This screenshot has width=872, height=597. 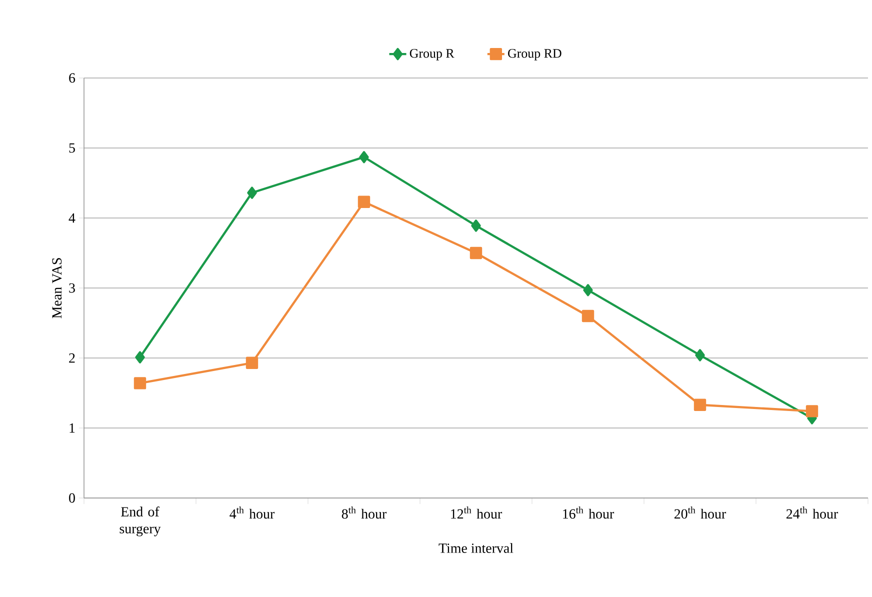 What do you see at coordinates (72, 148) in the screenshot?
I see `y-tick-label: 5` at bounding box center [72, 148].